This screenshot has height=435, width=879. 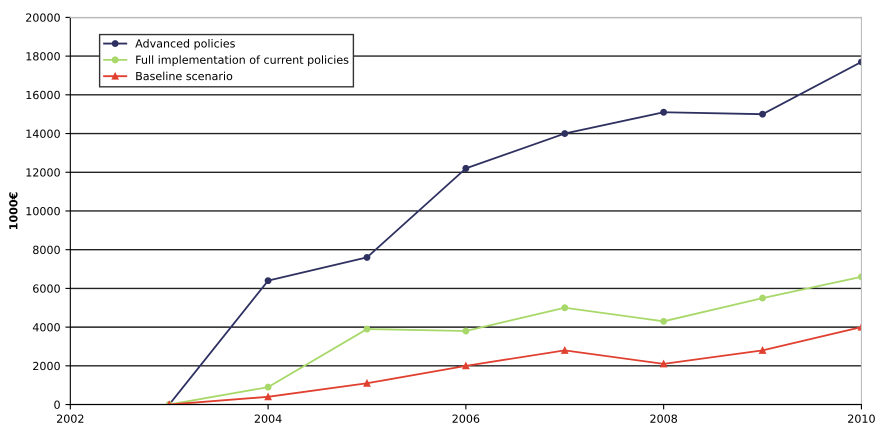 What do you see at coordinates (13, 211) in the screenshot?
I see `y-axis-title: 1000€` at bounding box center [13, 211].